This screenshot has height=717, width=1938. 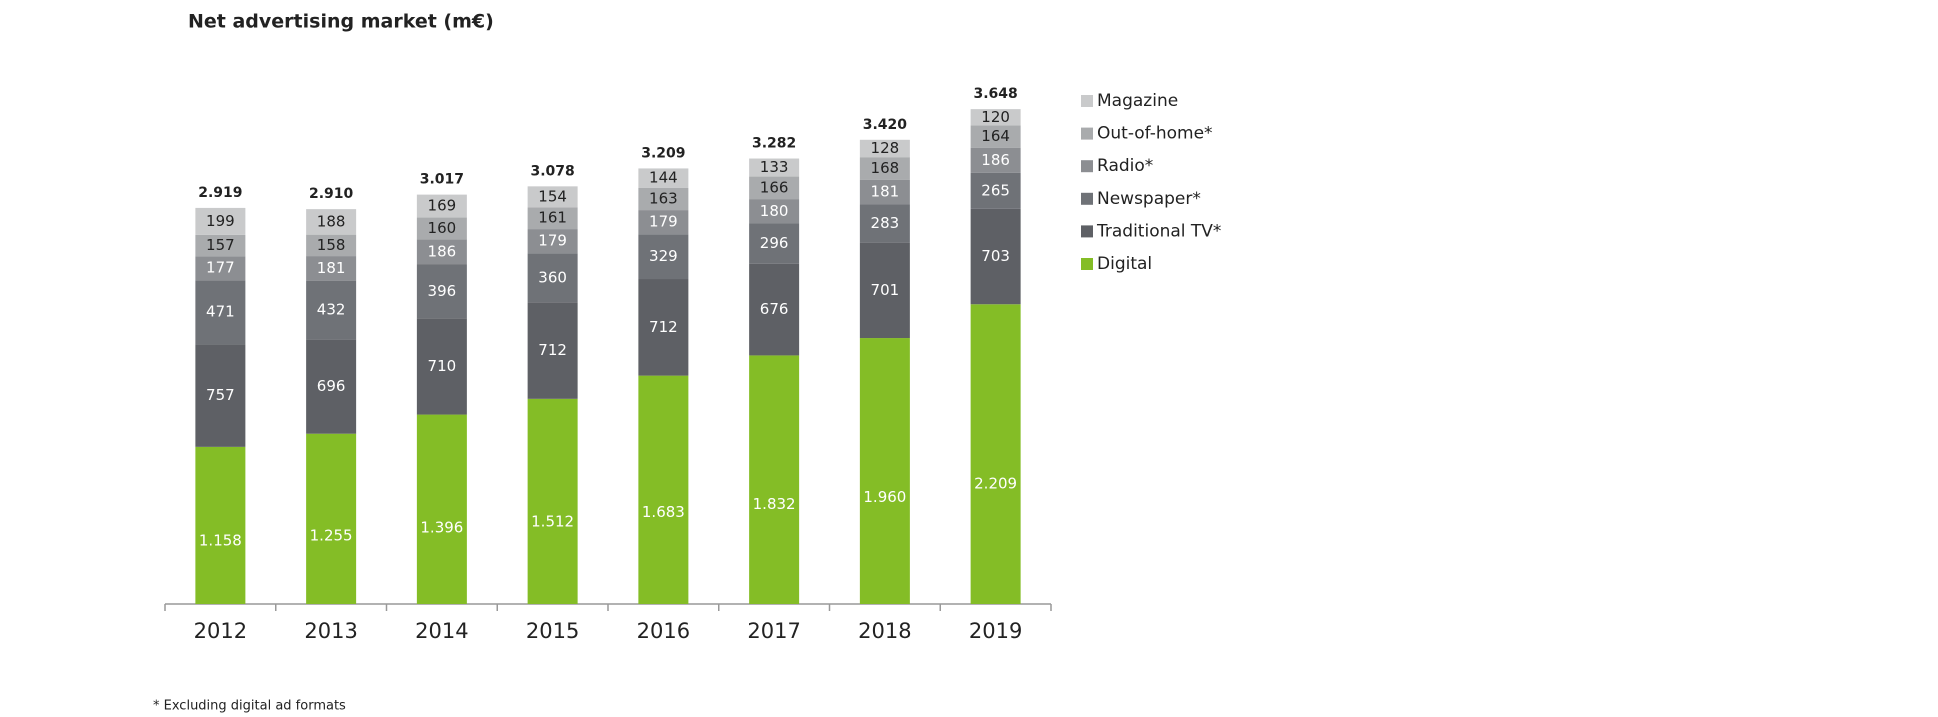 I want to click on total-label: 2.910, so click(x=331, y=194).